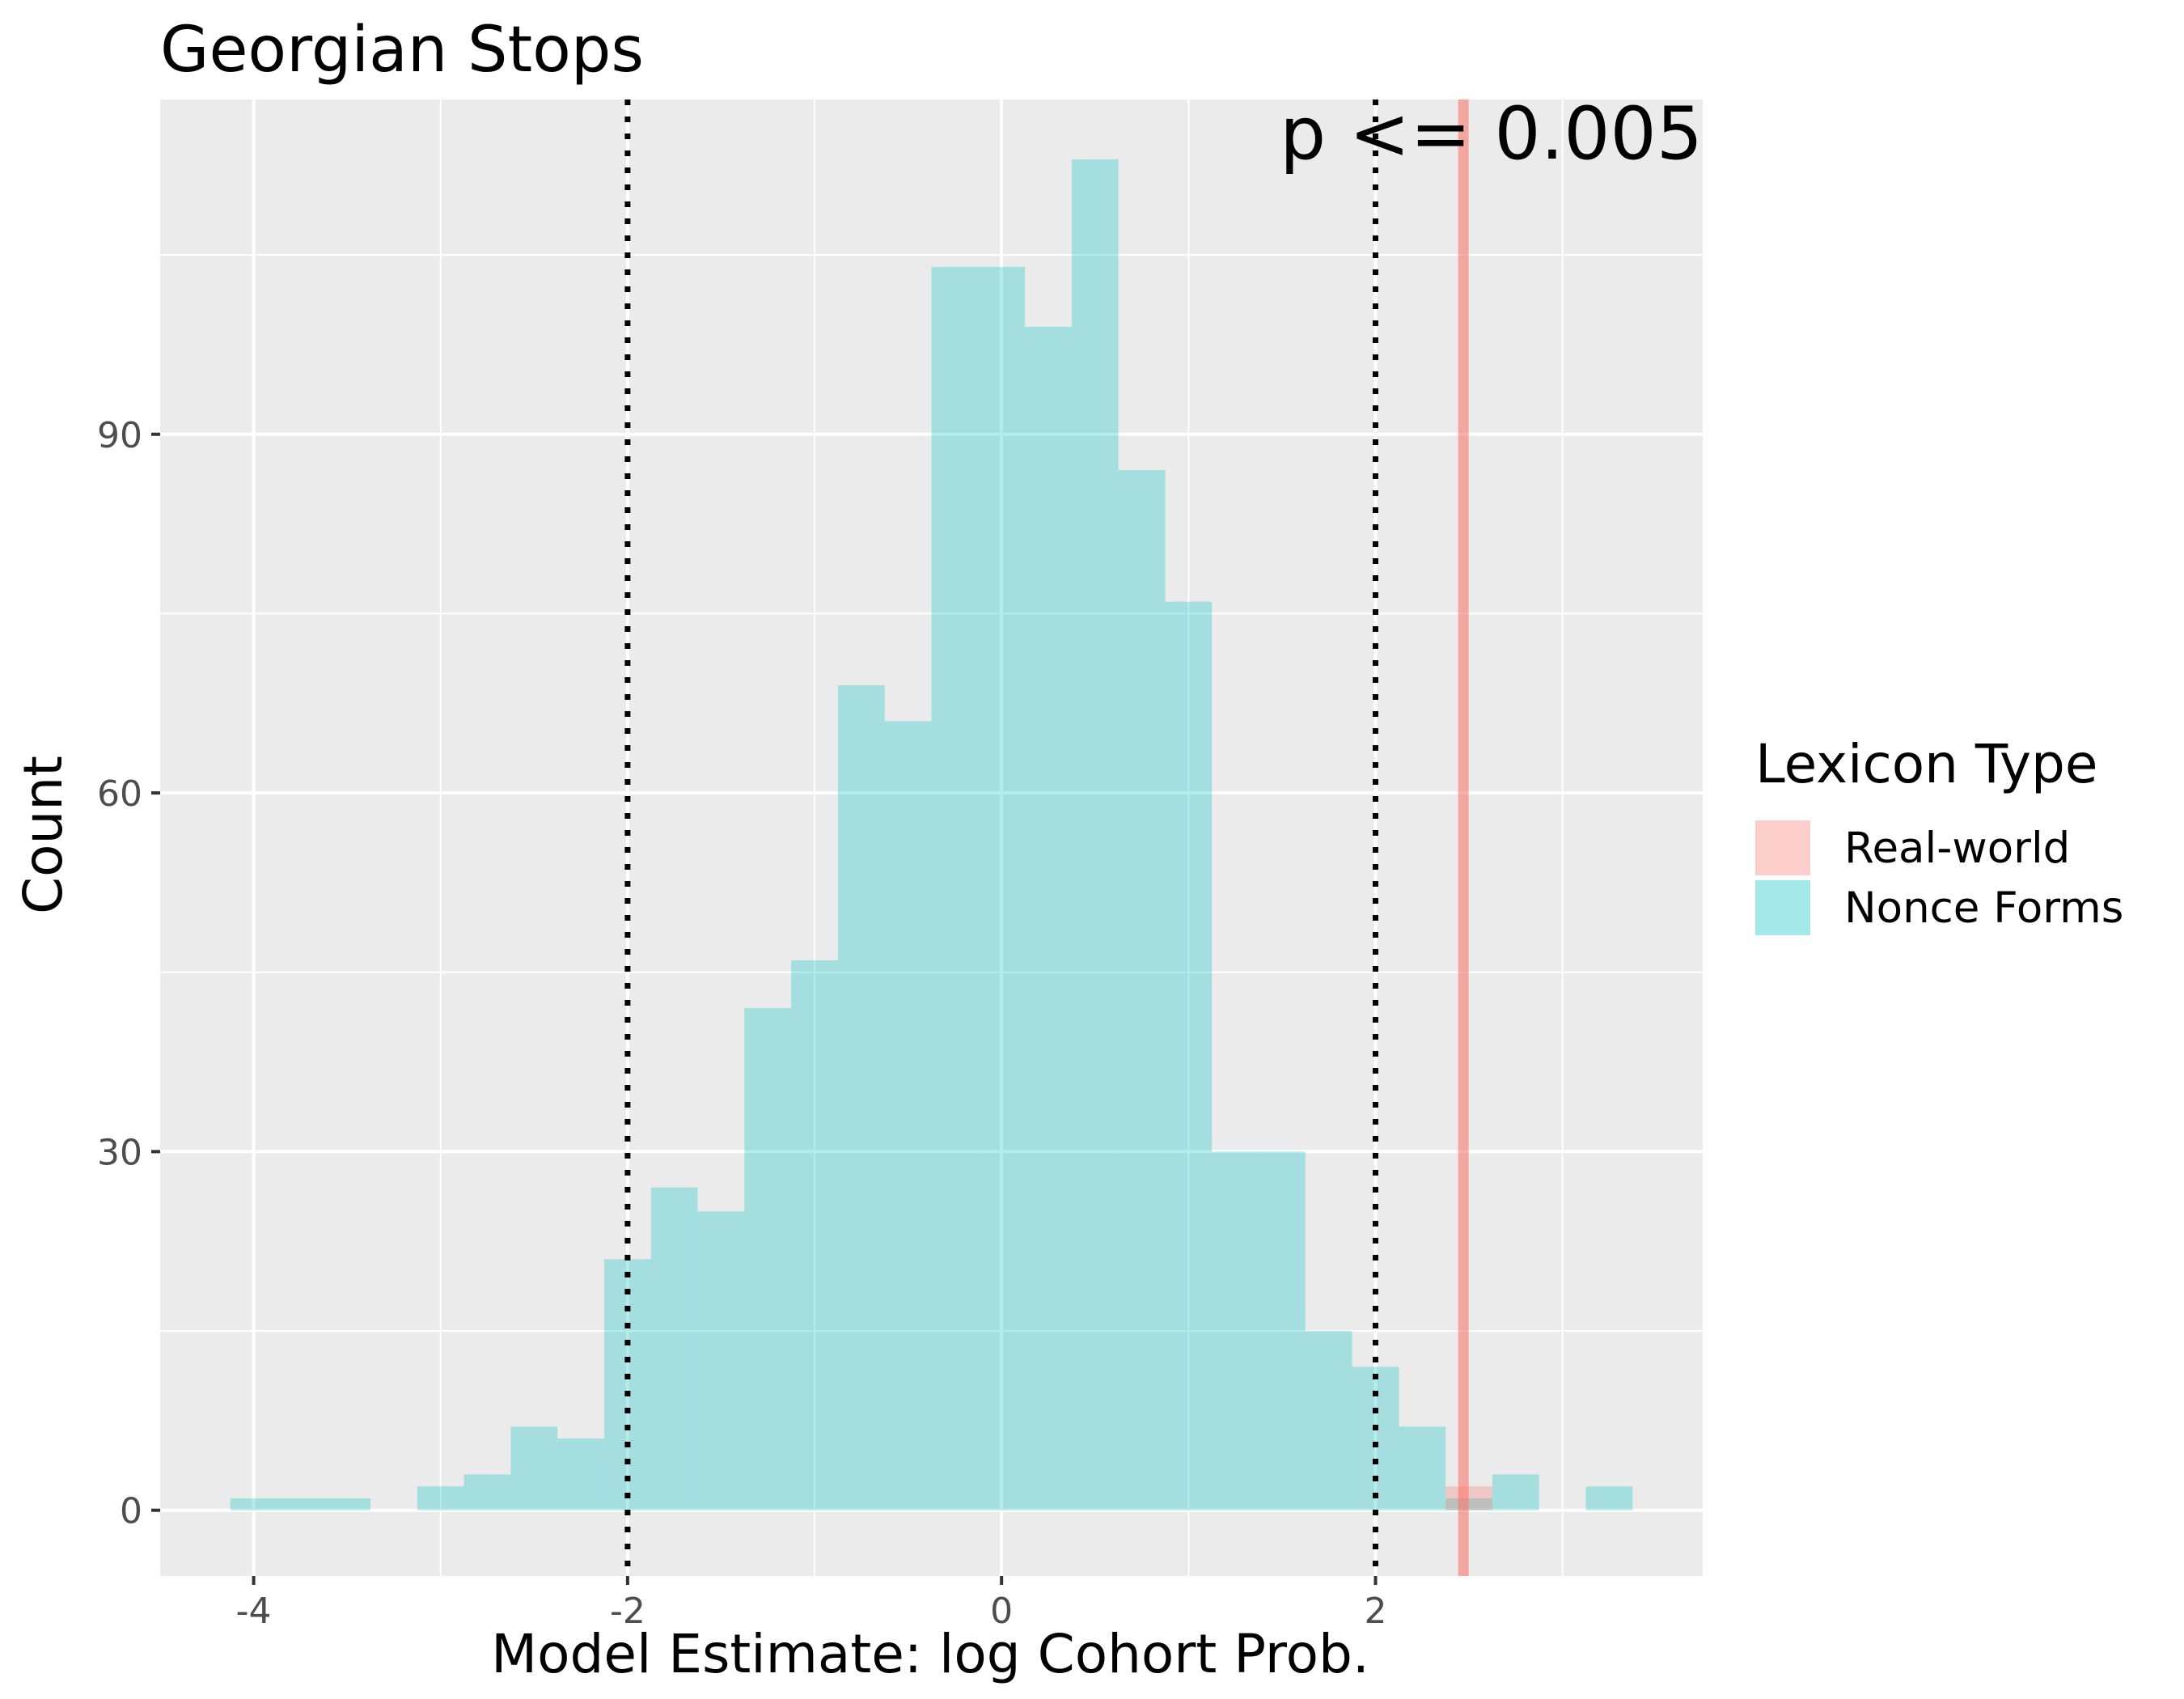  I want to click on x-axis: -4 -2 0 2, so click(811, 1604).